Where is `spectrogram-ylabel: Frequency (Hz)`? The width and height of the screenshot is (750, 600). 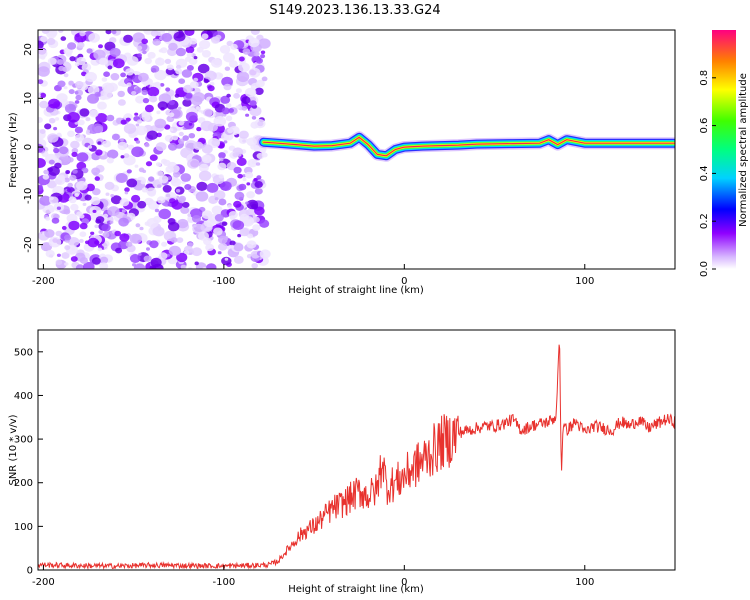
spectrogram-ylabel: Frequency (Hz) is located at coordinates (13, 150).